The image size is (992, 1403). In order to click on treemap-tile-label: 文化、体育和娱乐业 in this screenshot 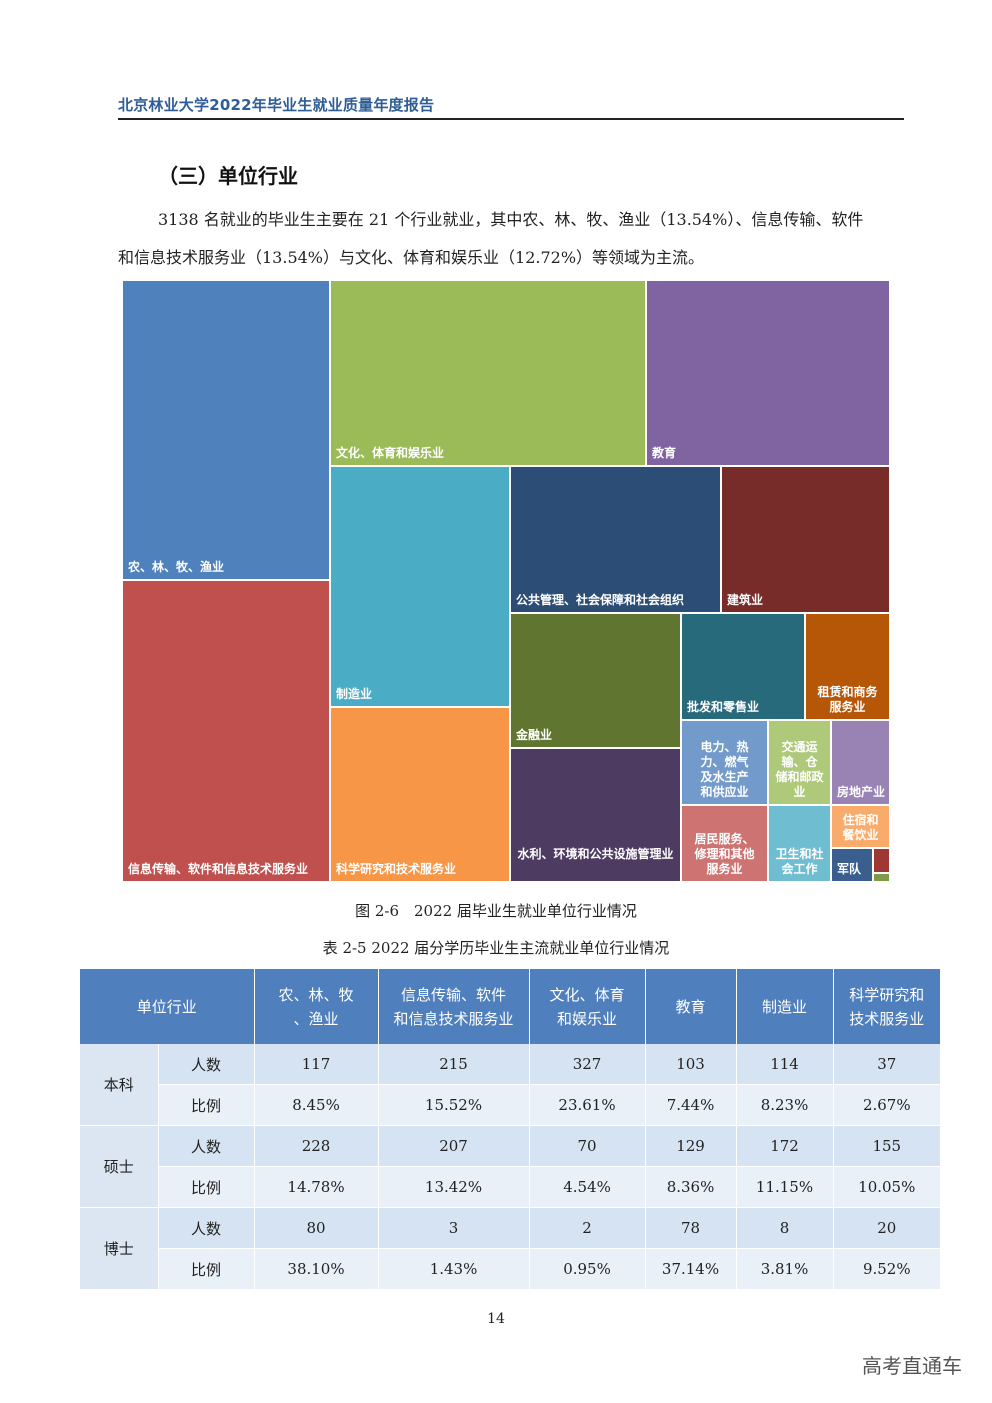, I will do `click(390, 453)`.